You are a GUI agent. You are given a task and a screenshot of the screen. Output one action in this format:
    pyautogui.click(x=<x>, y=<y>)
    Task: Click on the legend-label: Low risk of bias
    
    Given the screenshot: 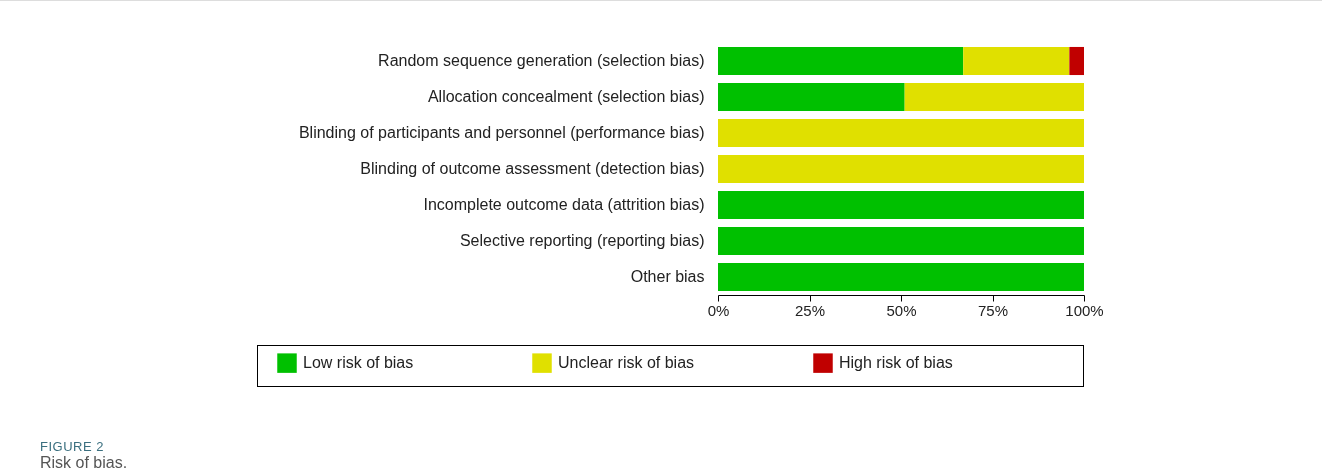 What is the action you would take?
    pyautogui.click(x=358, y=363)
    